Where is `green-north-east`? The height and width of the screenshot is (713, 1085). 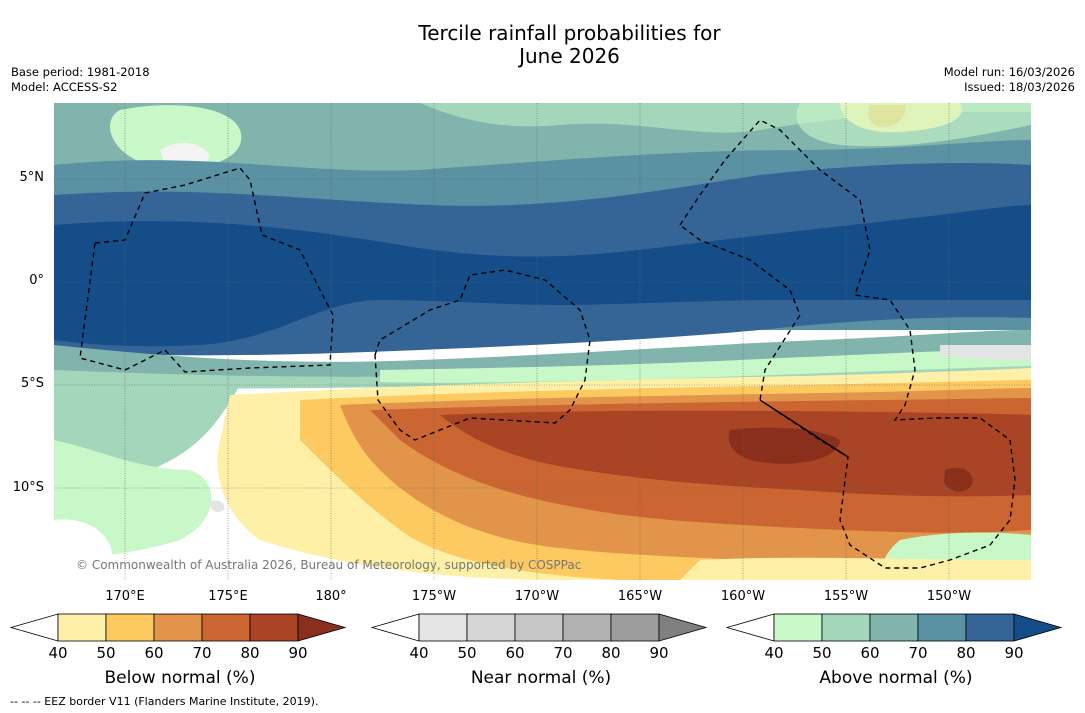
green-north-east is located at coordinates (913, 125).